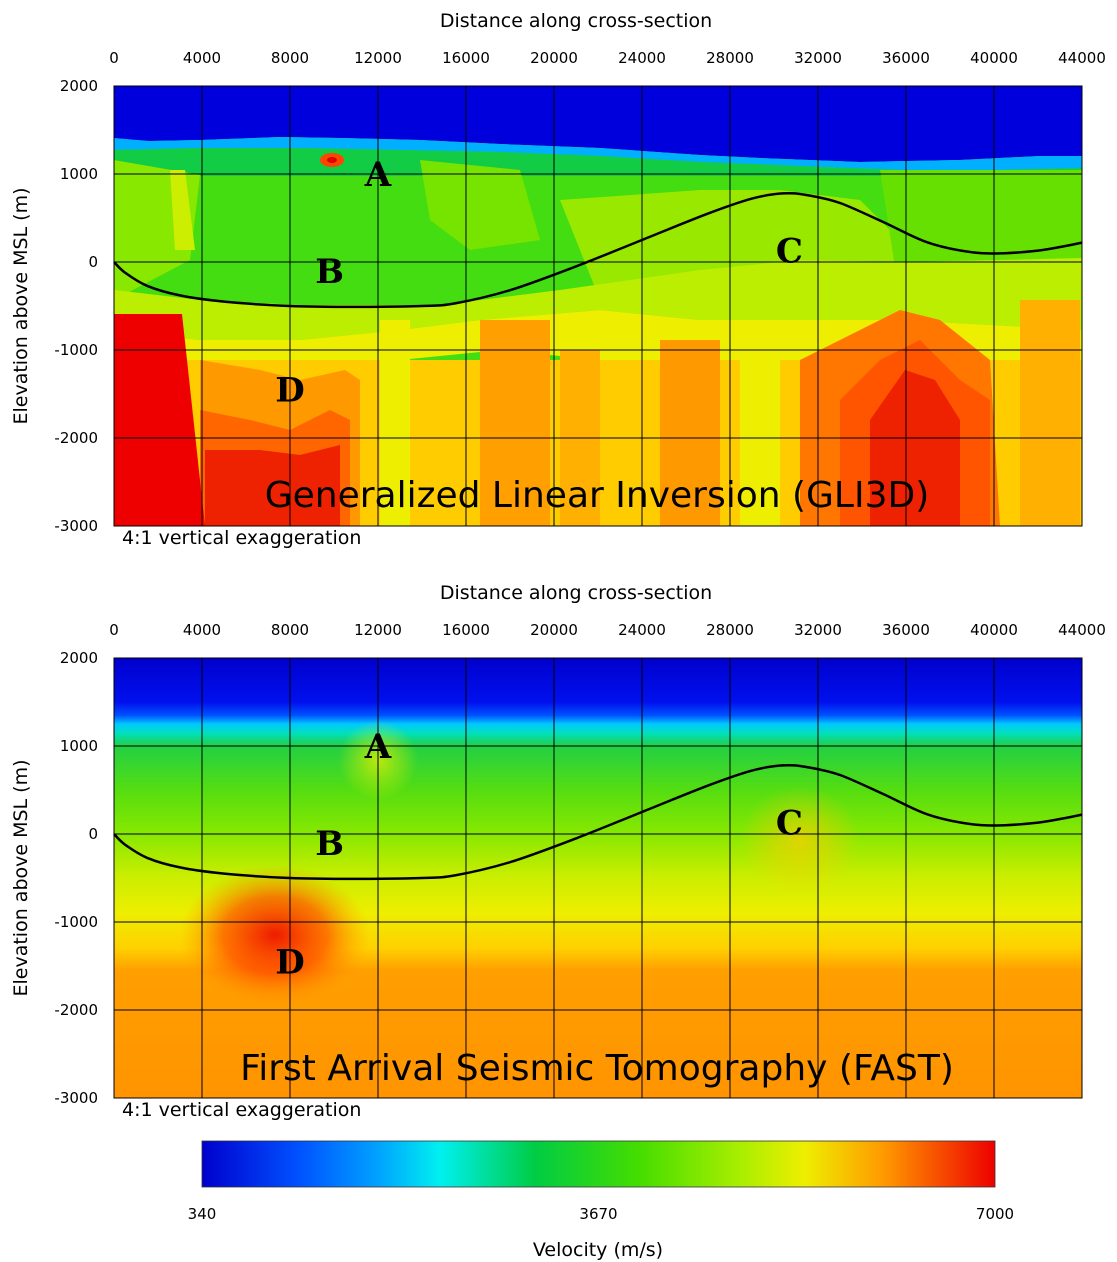  What do you see at coordinates (597, 495) in the screenshot?
I see `panel-title: Generalized Linear Inversion (GLI3D)` at bounding box center [597, 495].